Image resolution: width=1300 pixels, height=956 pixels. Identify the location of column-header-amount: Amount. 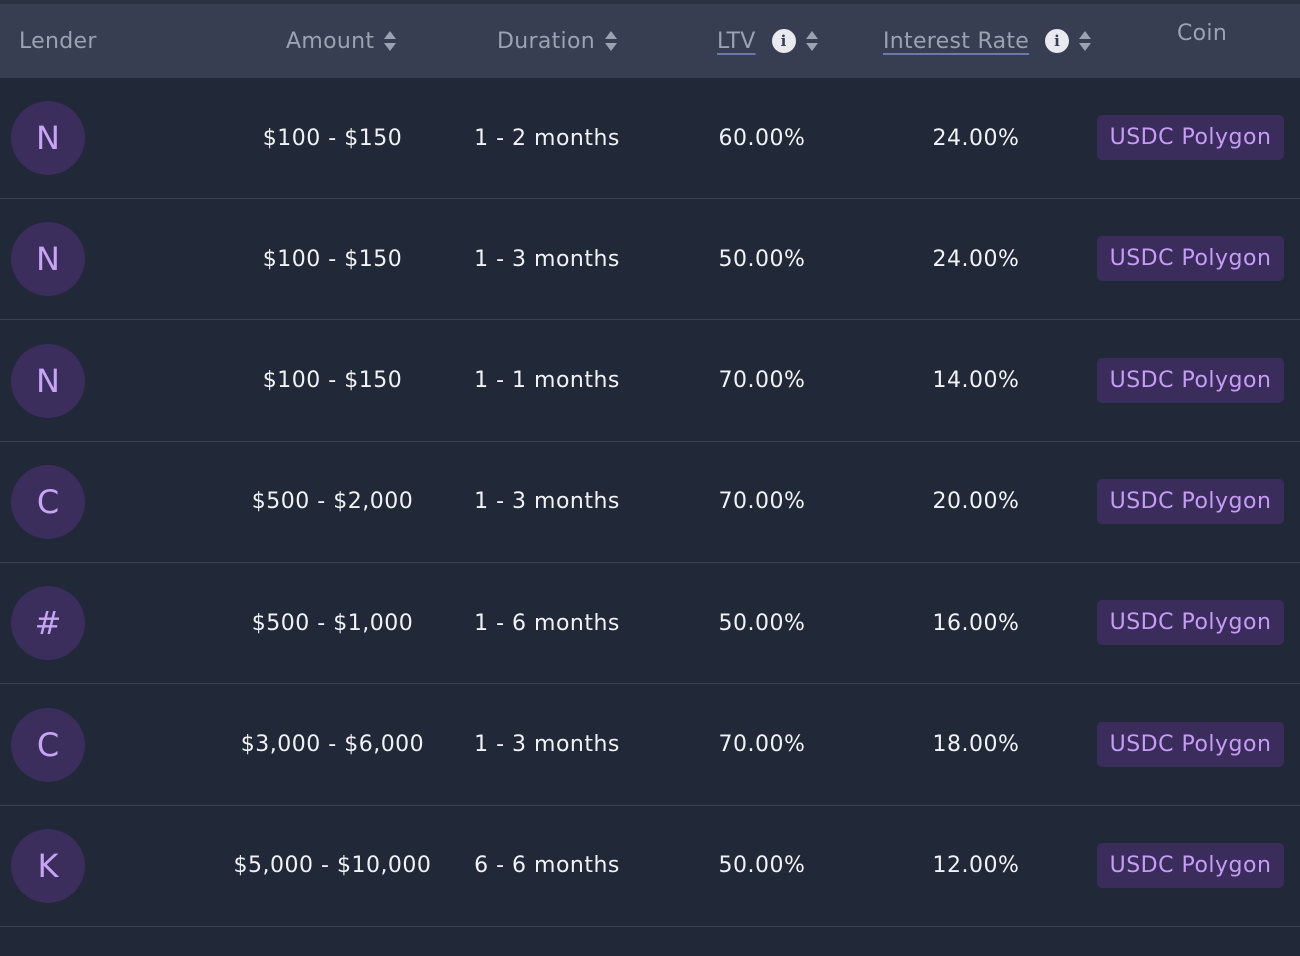
(341, 41).